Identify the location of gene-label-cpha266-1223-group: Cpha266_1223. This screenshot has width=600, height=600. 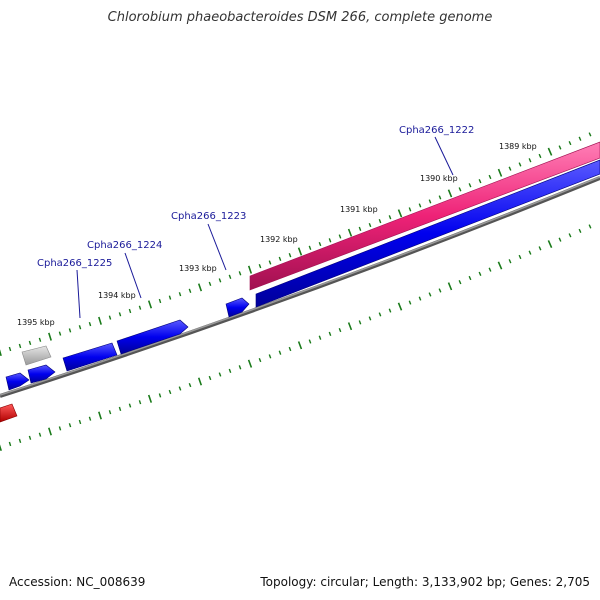
(208, 241).